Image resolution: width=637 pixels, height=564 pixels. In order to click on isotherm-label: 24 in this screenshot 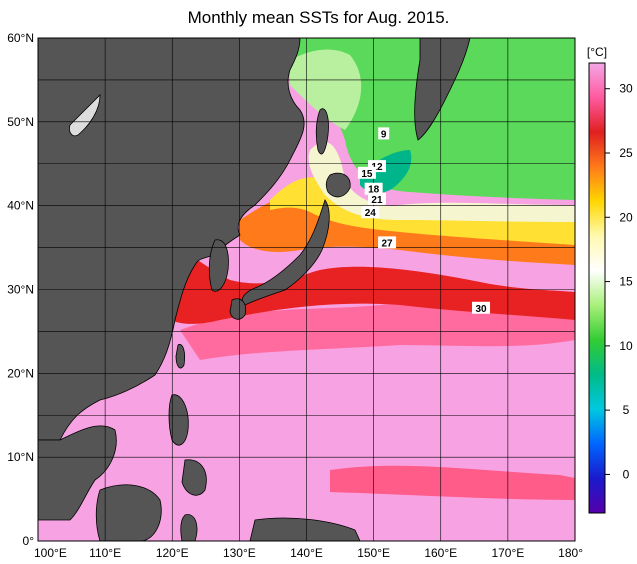, I will do `click(370, 212)`.